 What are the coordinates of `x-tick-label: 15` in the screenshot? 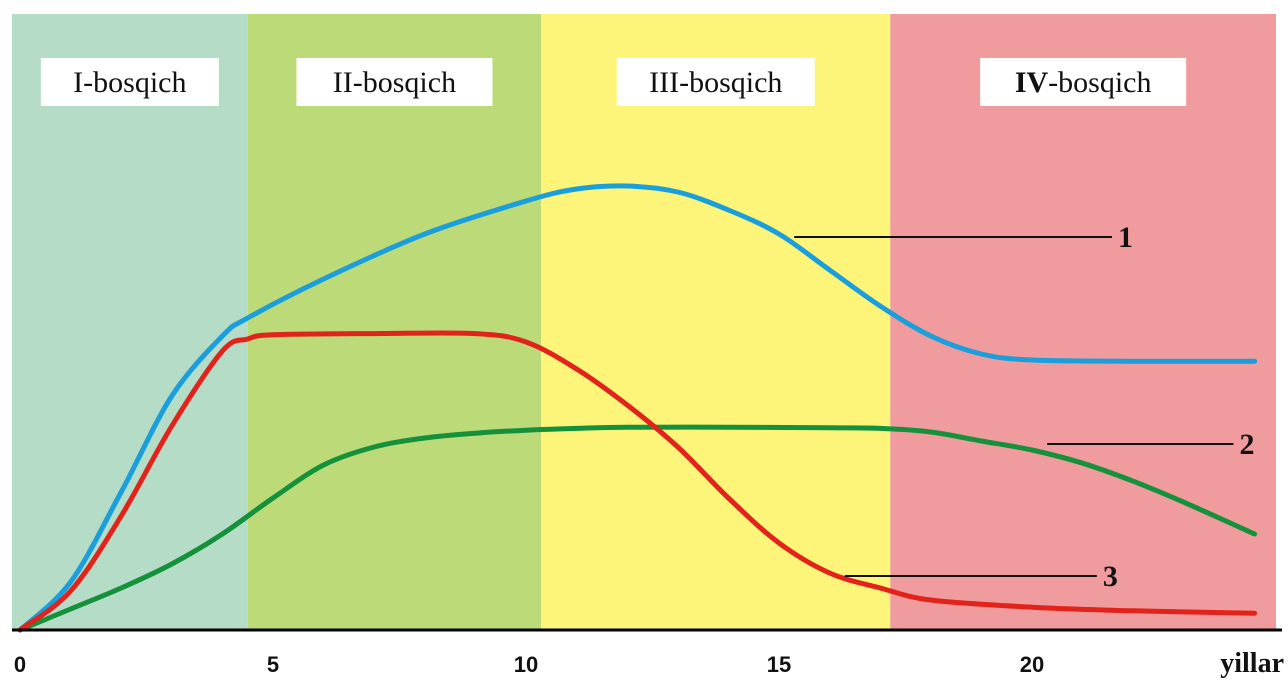 It's located at (779, 664).